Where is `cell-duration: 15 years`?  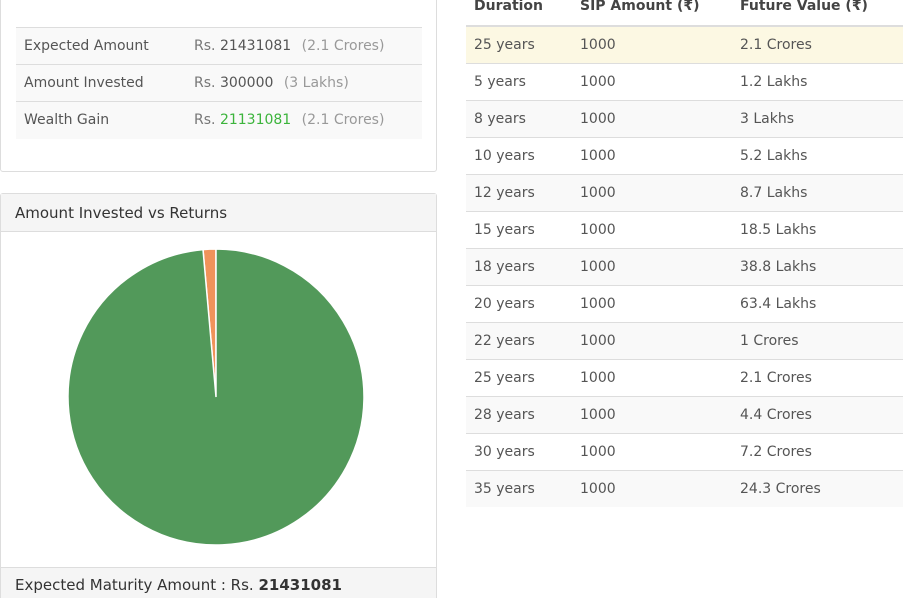 cell-duration: 15 years is located at coordinates (519, 229).